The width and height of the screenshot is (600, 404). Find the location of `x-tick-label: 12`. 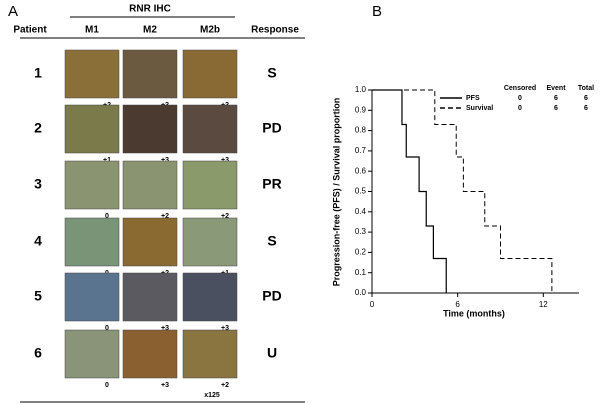

x-tick-label: 12 is located at coordinates (543, 304).